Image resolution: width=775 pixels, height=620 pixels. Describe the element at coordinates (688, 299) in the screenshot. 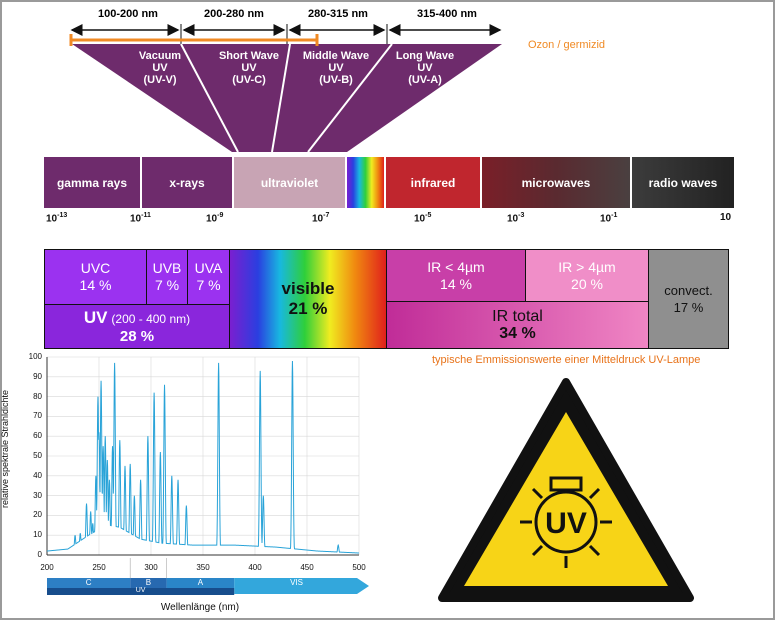

I see `cell-convection: convect. 17 %` at that location.